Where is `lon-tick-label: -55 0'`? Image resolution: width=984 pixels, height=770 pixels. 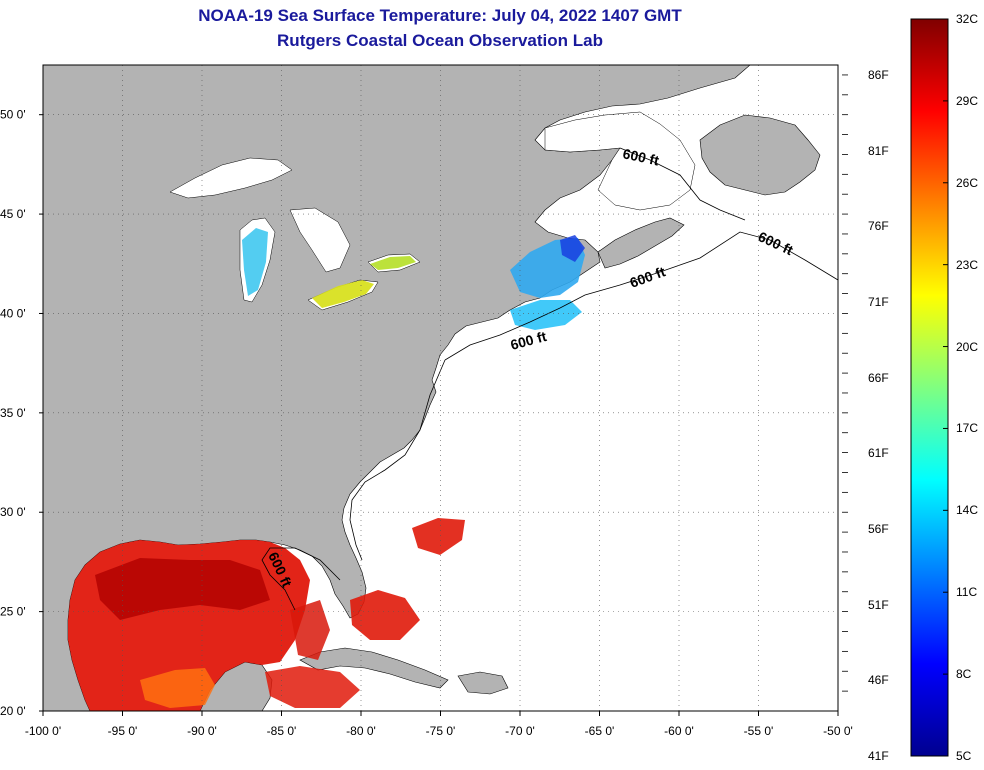
lon-tick-label: -55 0' is located at coordinates (759, 731).